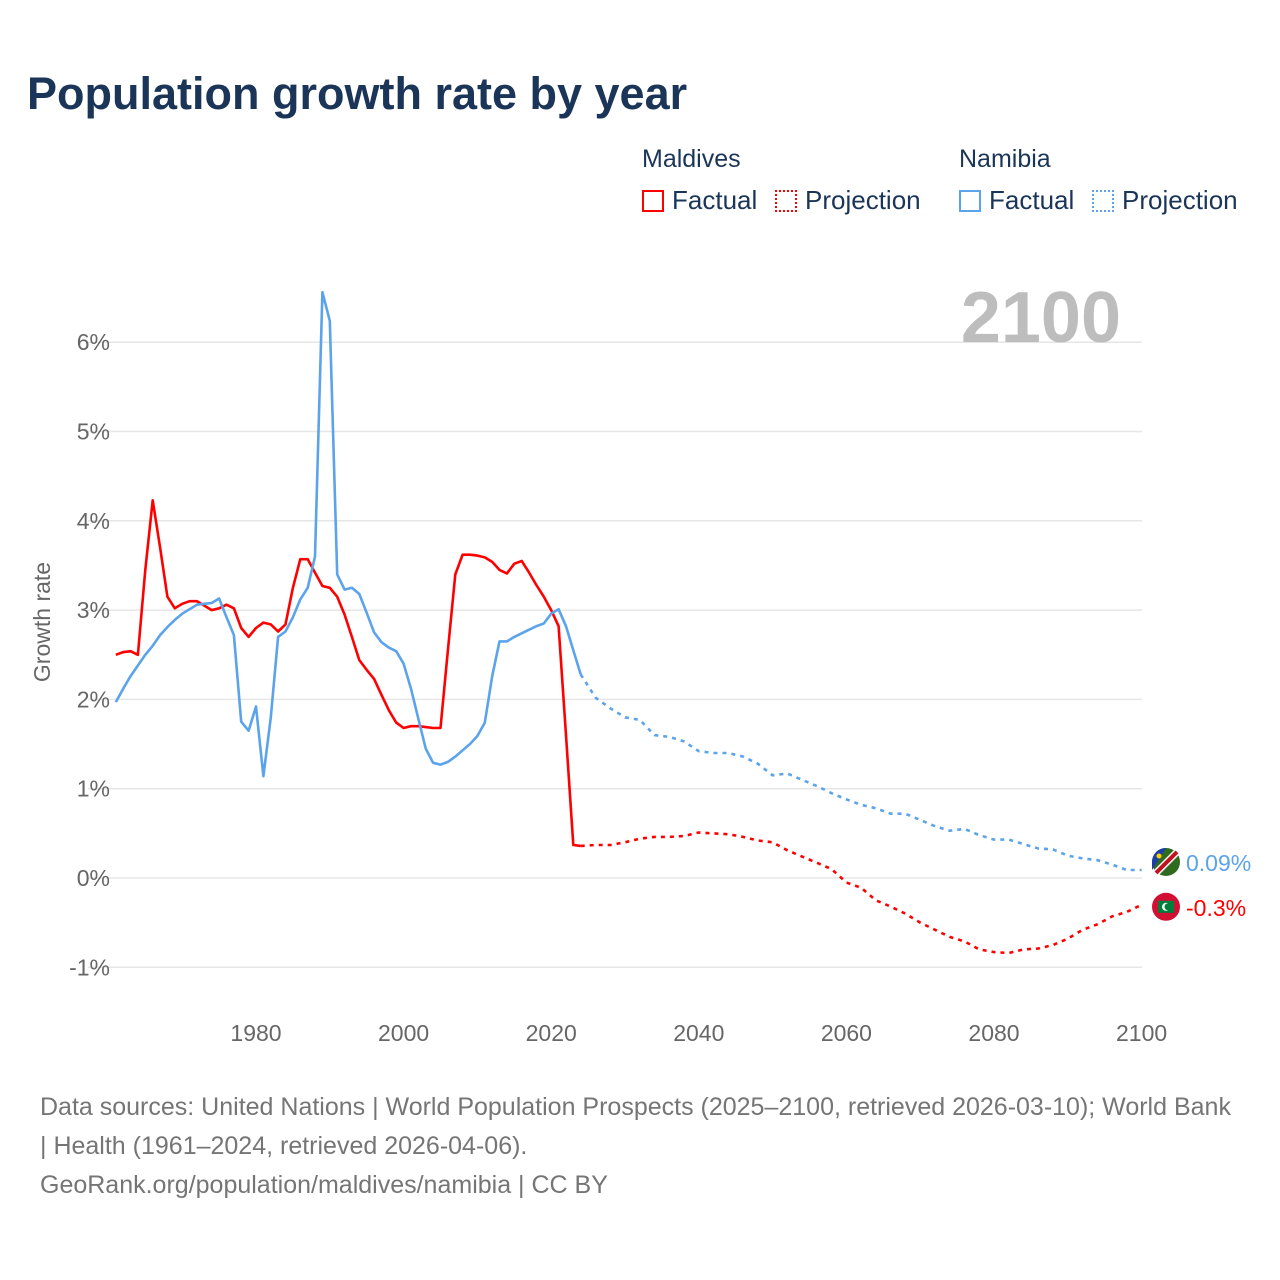 The height and width of the screenshot is (1280, 1280). I want to click on x-tick-label: 2080, so click(993, 1033).